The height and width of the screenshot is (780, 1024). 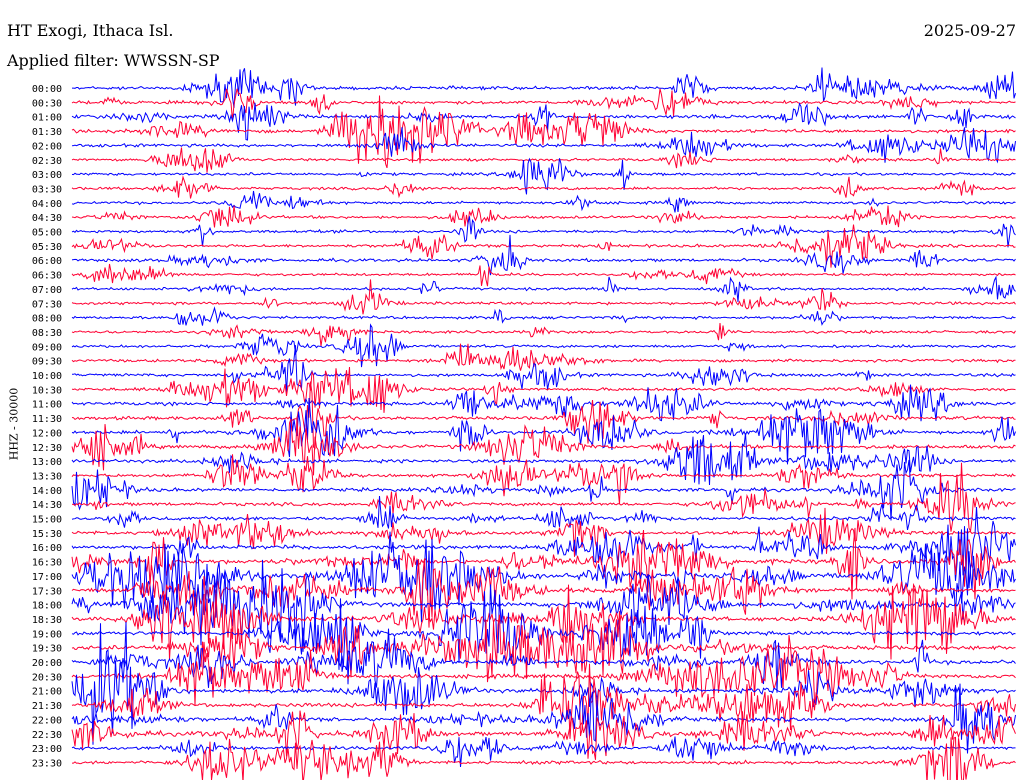 What do you see at coordinates (47, 749) in the screenshot?
I see `time-tick-label: 23:00` at bounding box center [47, 749].